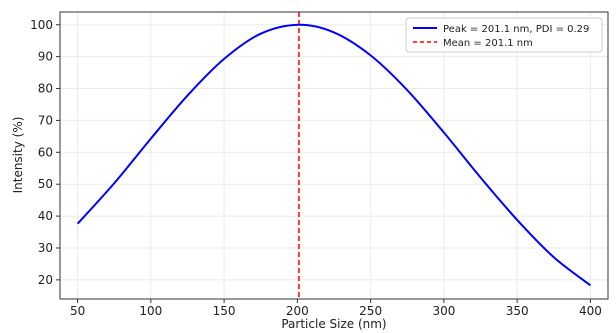 The width and height of the screenshot is (616, 333). What do you see at coordinates (45, 89) in the screenshot?
I see `y-tick-label: 80` at bounding box center [45, 89].